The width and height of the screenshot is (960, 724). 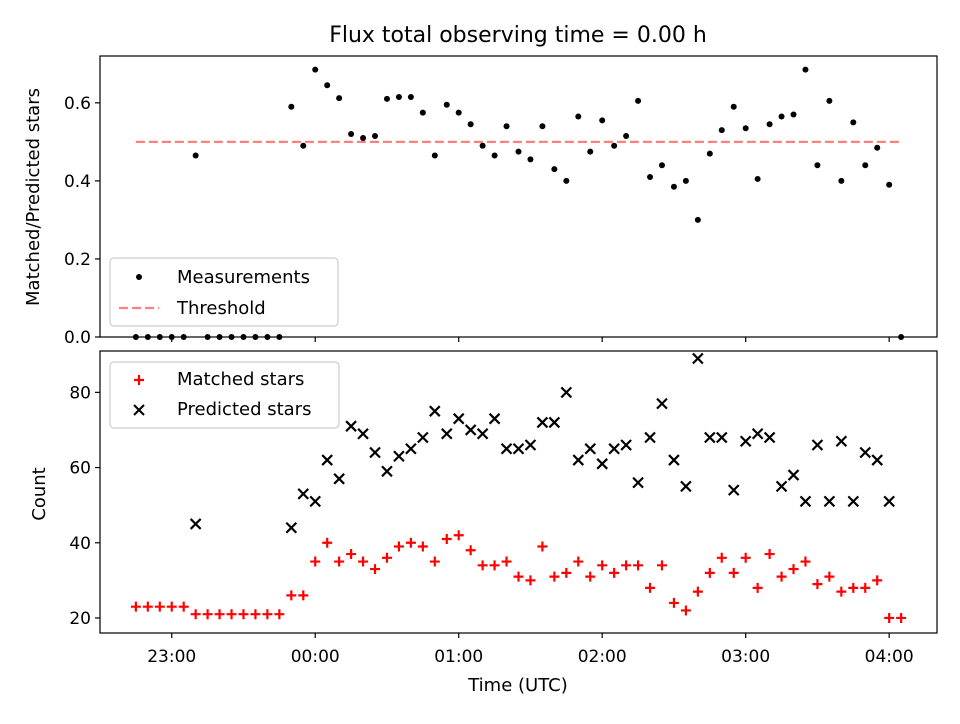 I want to click on bottom-x-tick-label: 23:00, so click(x=171, y=657).